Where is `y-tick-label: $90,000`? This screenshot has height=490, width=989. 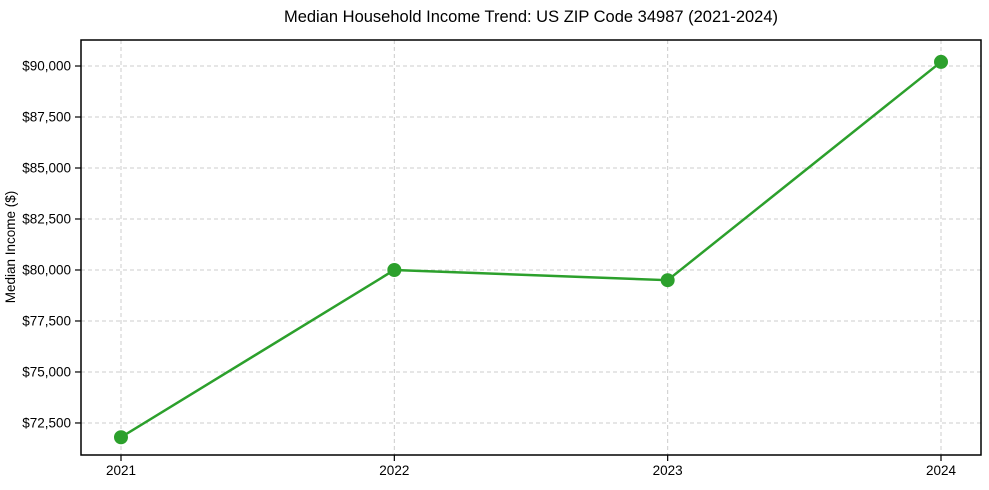 y-tick-label: $90,000 is located at coordinates (46, 66).